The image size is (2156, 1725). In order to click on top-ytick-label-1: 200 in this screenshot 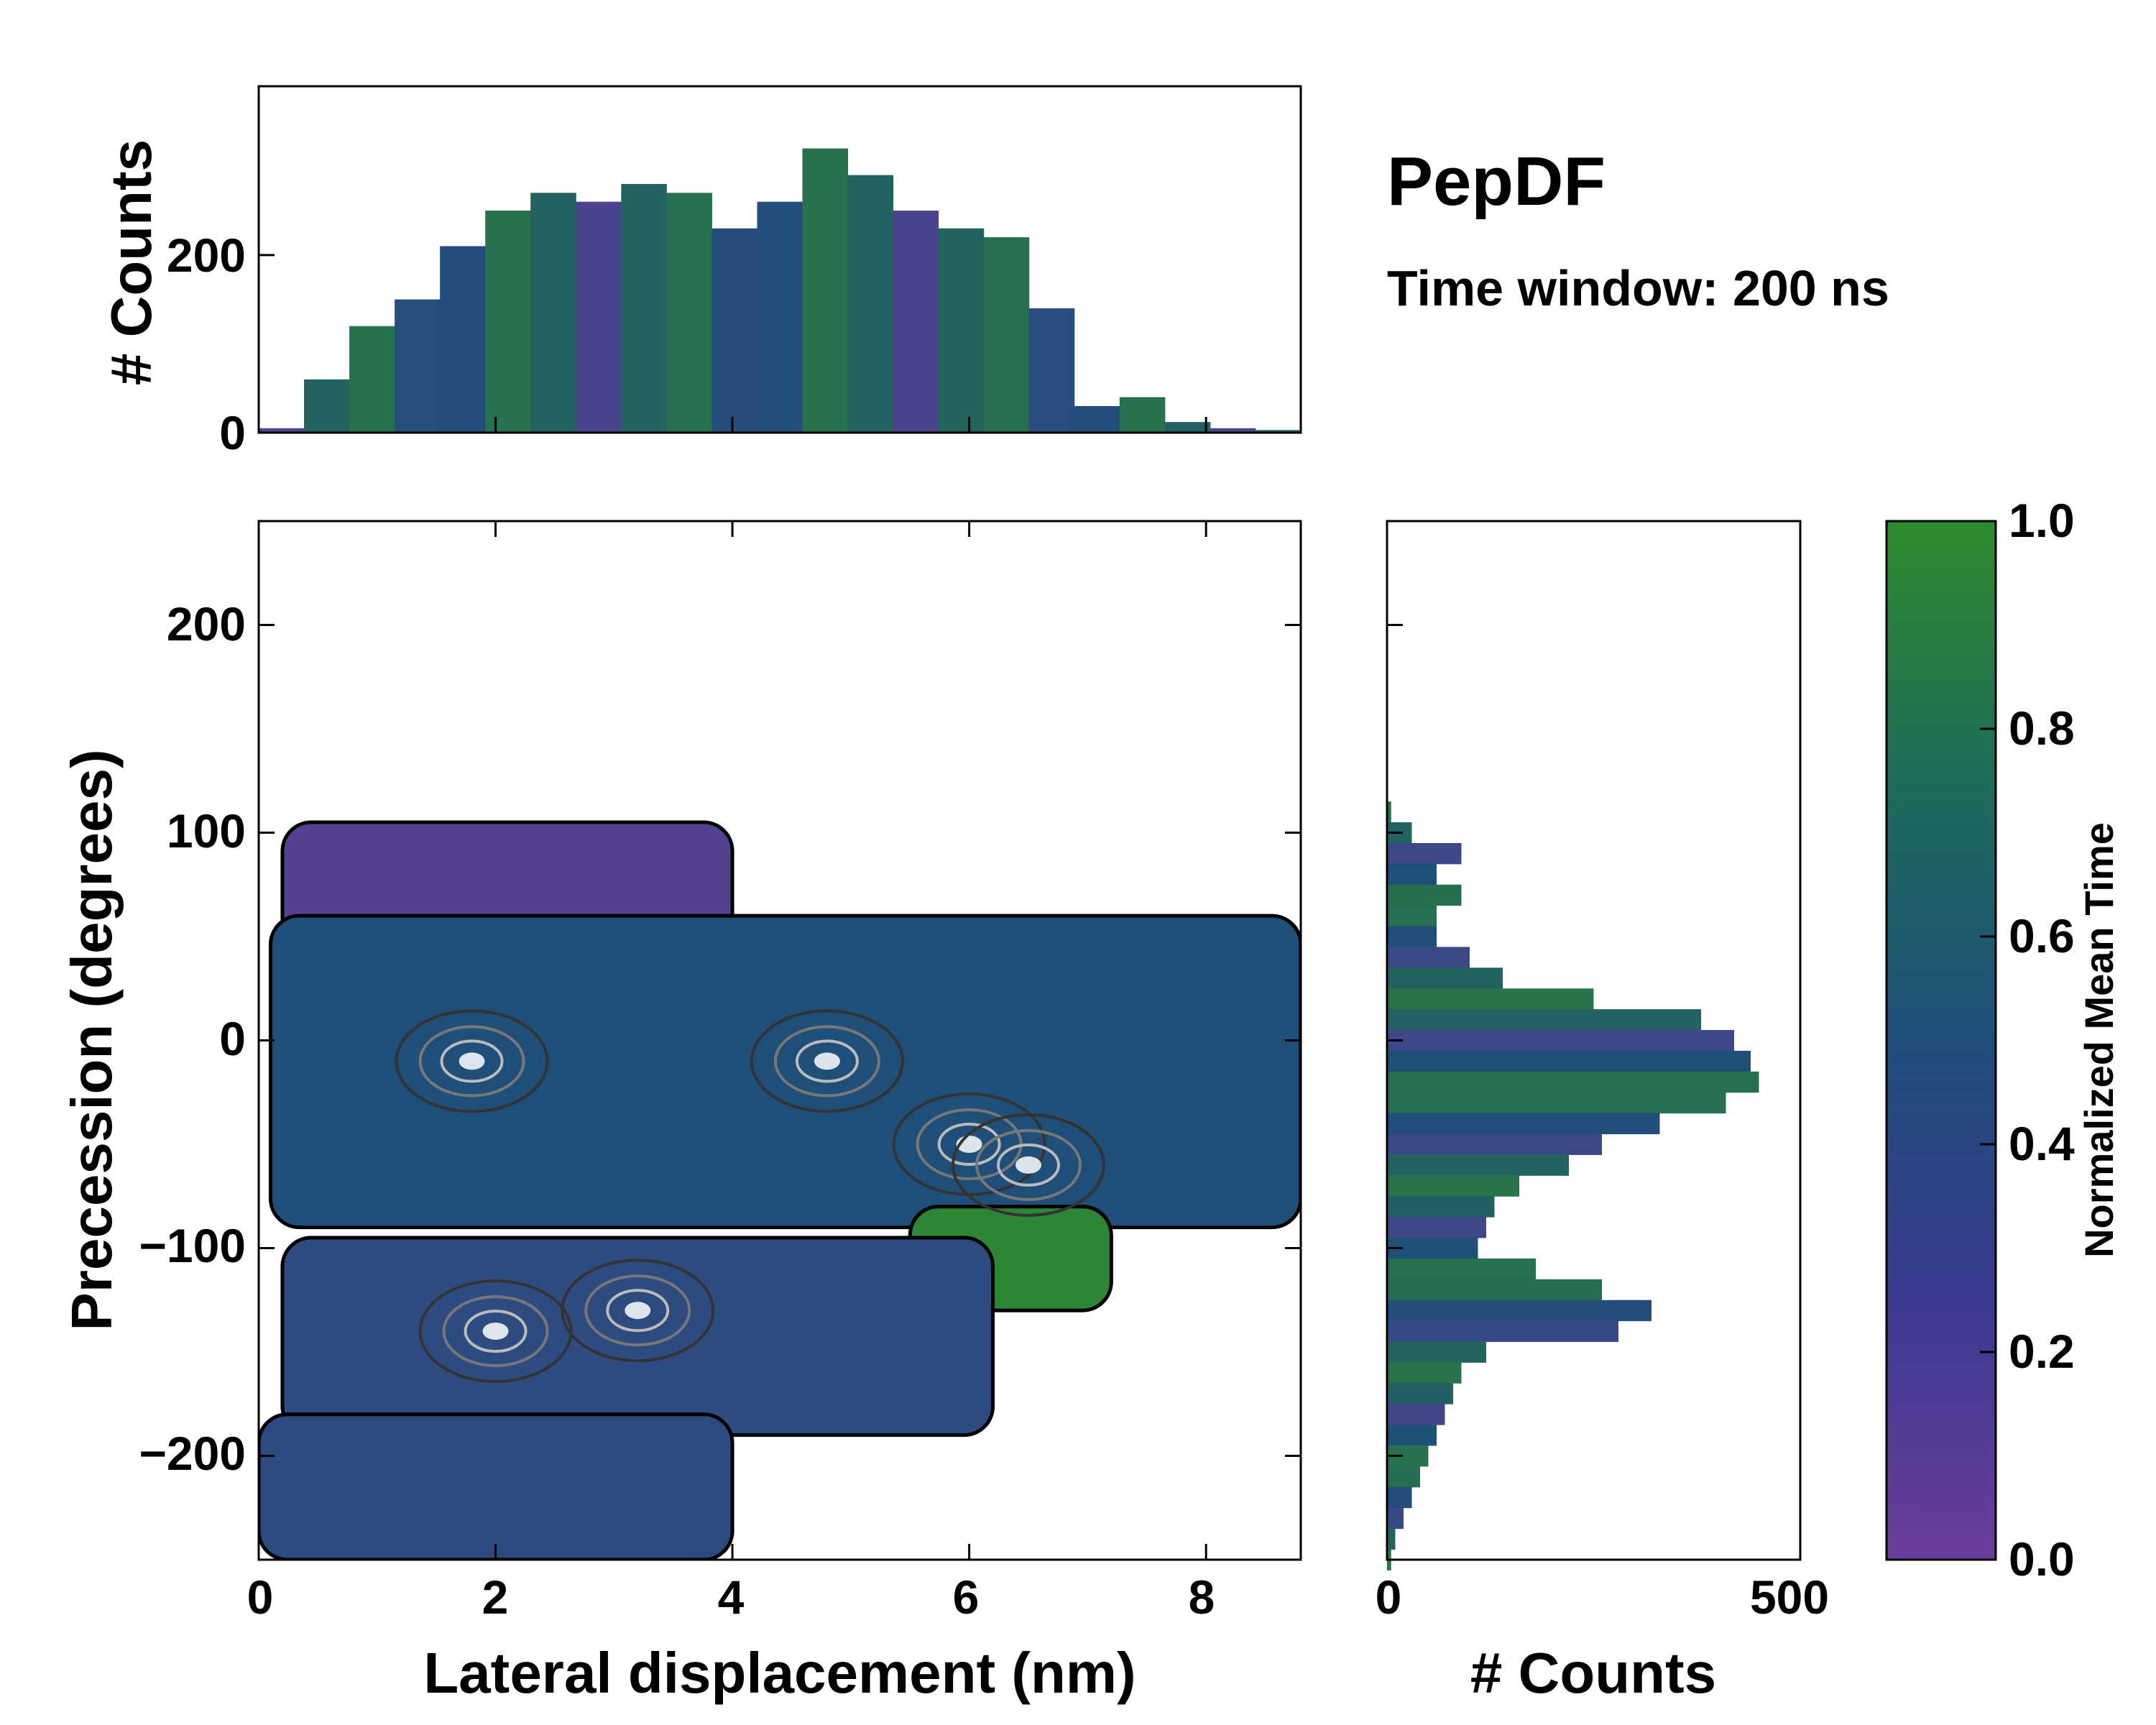, I will do `click(206, 255)`.